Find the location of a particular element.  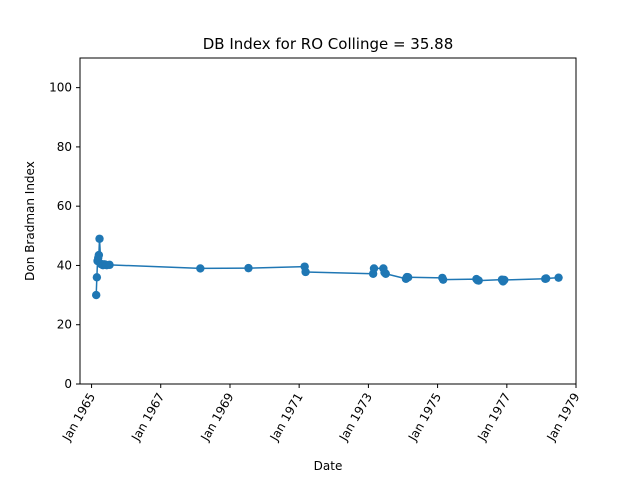

x-axis-label: Date is located at coordinates (328, 466).